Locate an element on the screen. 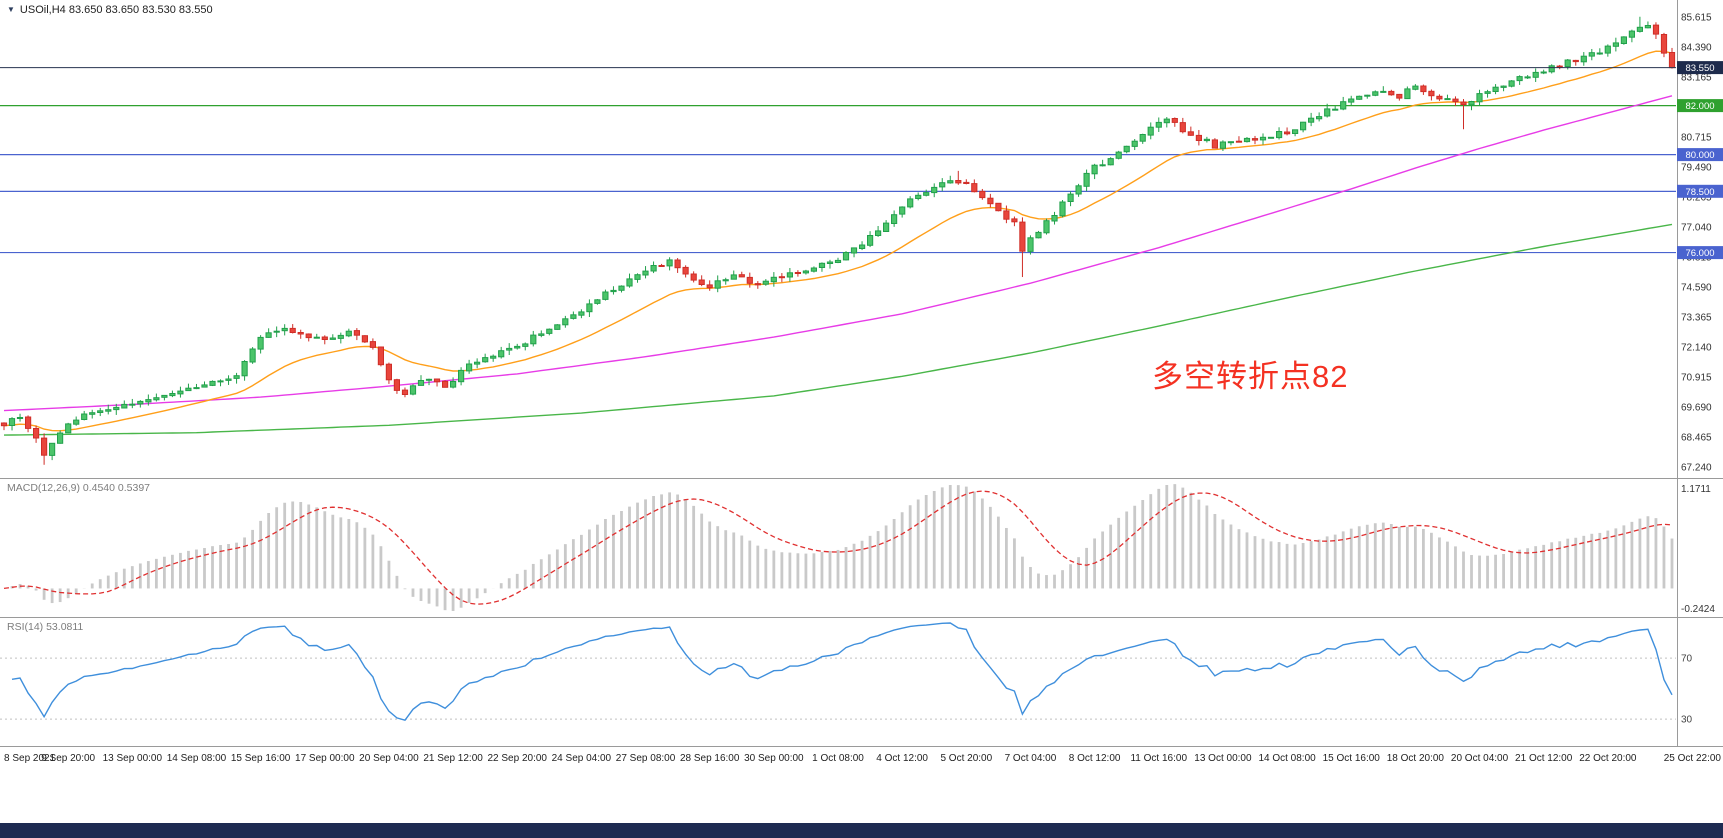 The width and height of the screenshot is (1723, 838). svg-text: 83.550 is located at coordinates (1699, 68).